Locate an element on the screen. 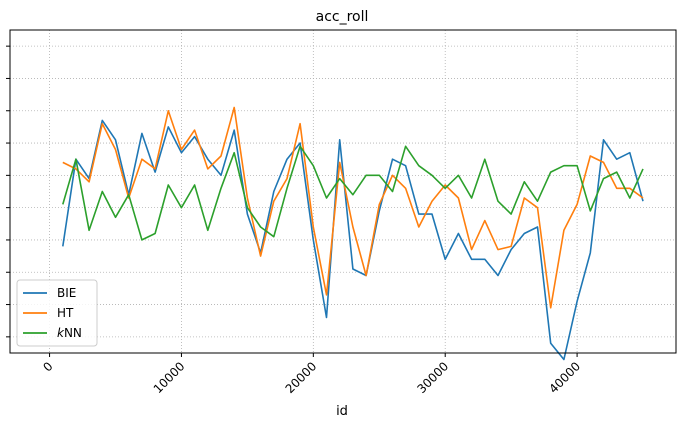 This screenshot has width=690, height=431. x-axis-label: id is located at coordinates (342, 411).